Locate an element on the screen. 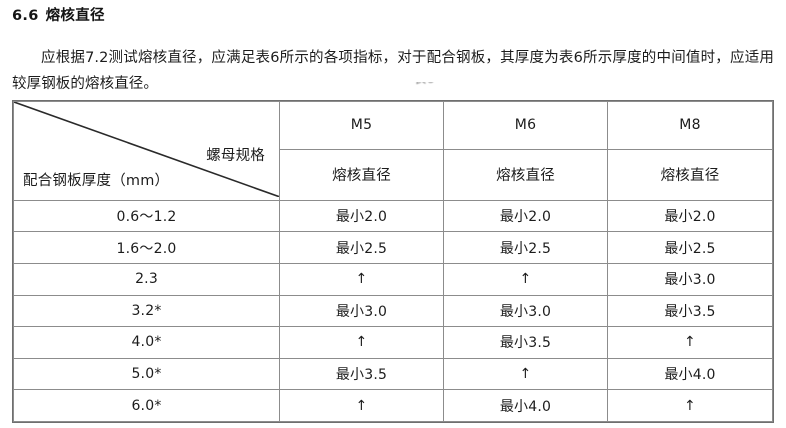 This screenshot has height=428, width=786. cell-m5: 最小3.5 is located at coordinates (361, 374).